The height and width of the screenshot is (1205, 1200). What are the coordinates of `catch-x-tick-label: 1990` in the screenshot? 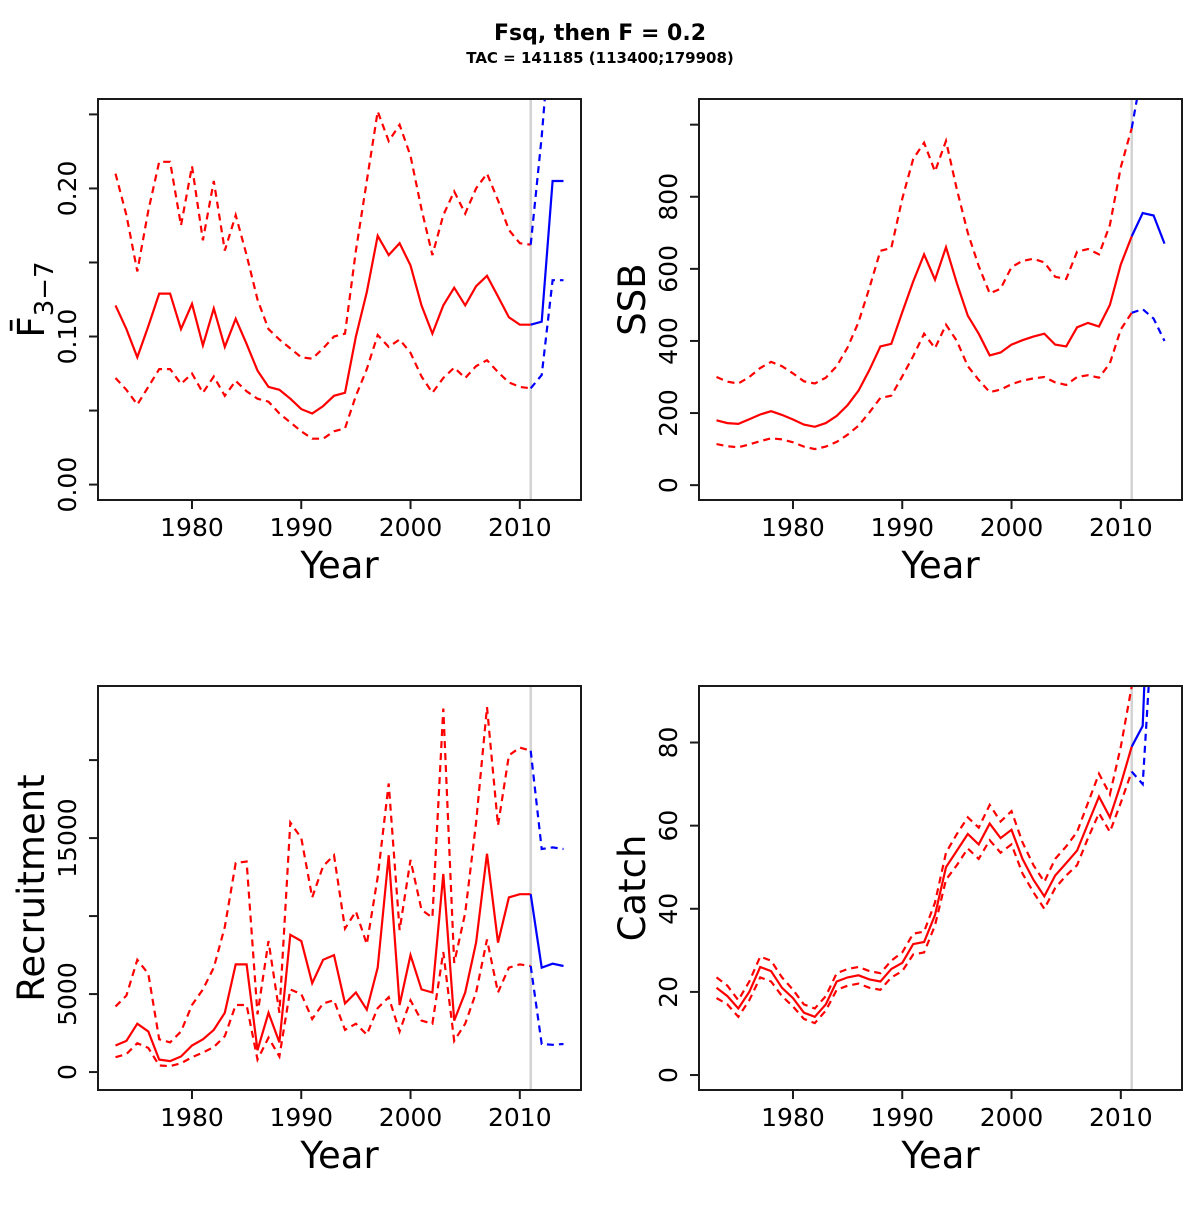 It's located at (902, 1117).